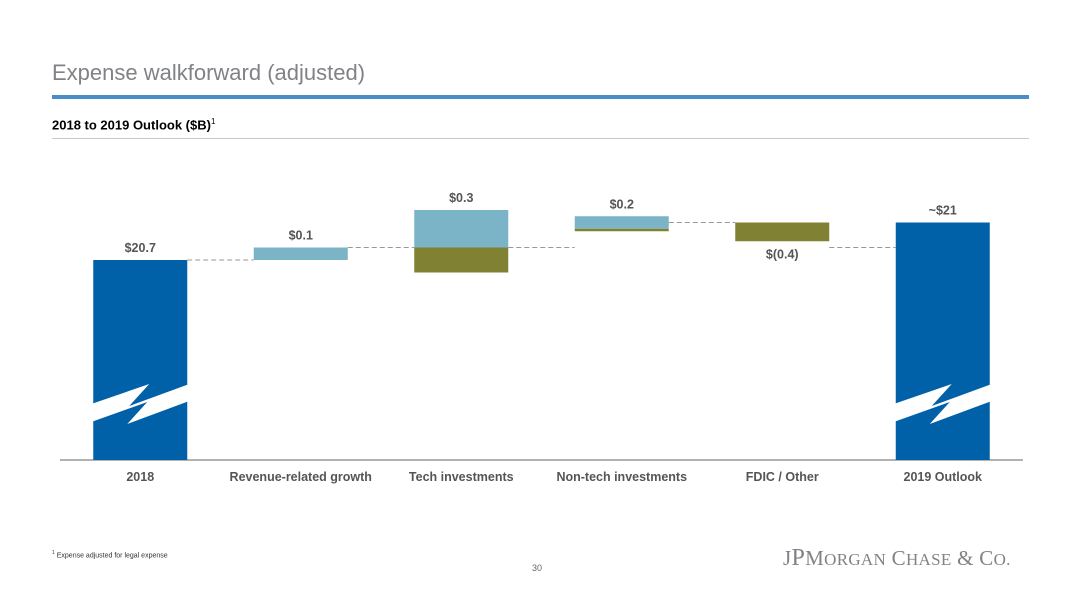  Describe the element at coordinates (540, 97) in the screenshot. I see `title-divider` at that location.